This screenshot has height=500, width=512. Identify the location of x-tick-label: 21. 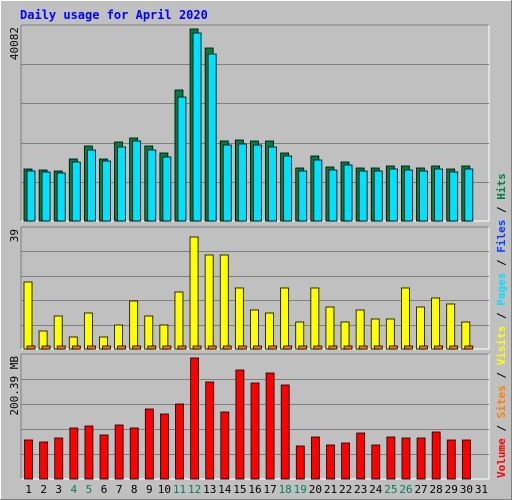
(330, 489).